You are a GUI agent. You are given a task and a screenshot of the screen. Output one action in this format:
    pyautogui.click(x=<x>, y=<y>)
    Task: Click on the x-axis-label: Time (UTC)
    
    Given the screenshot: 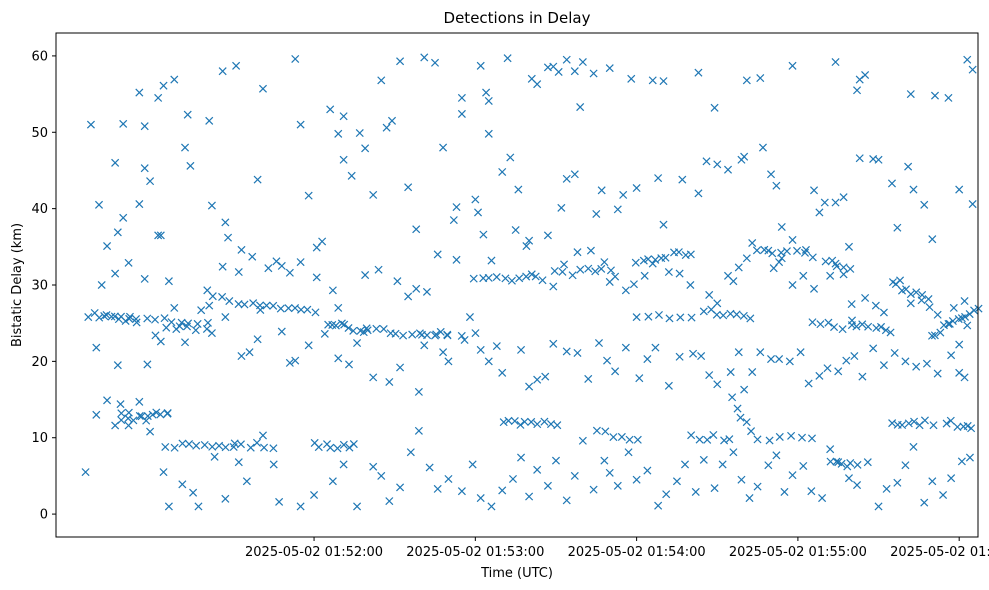 What is the action you would take?
    pyautogui.click(x=516, y=573)
    